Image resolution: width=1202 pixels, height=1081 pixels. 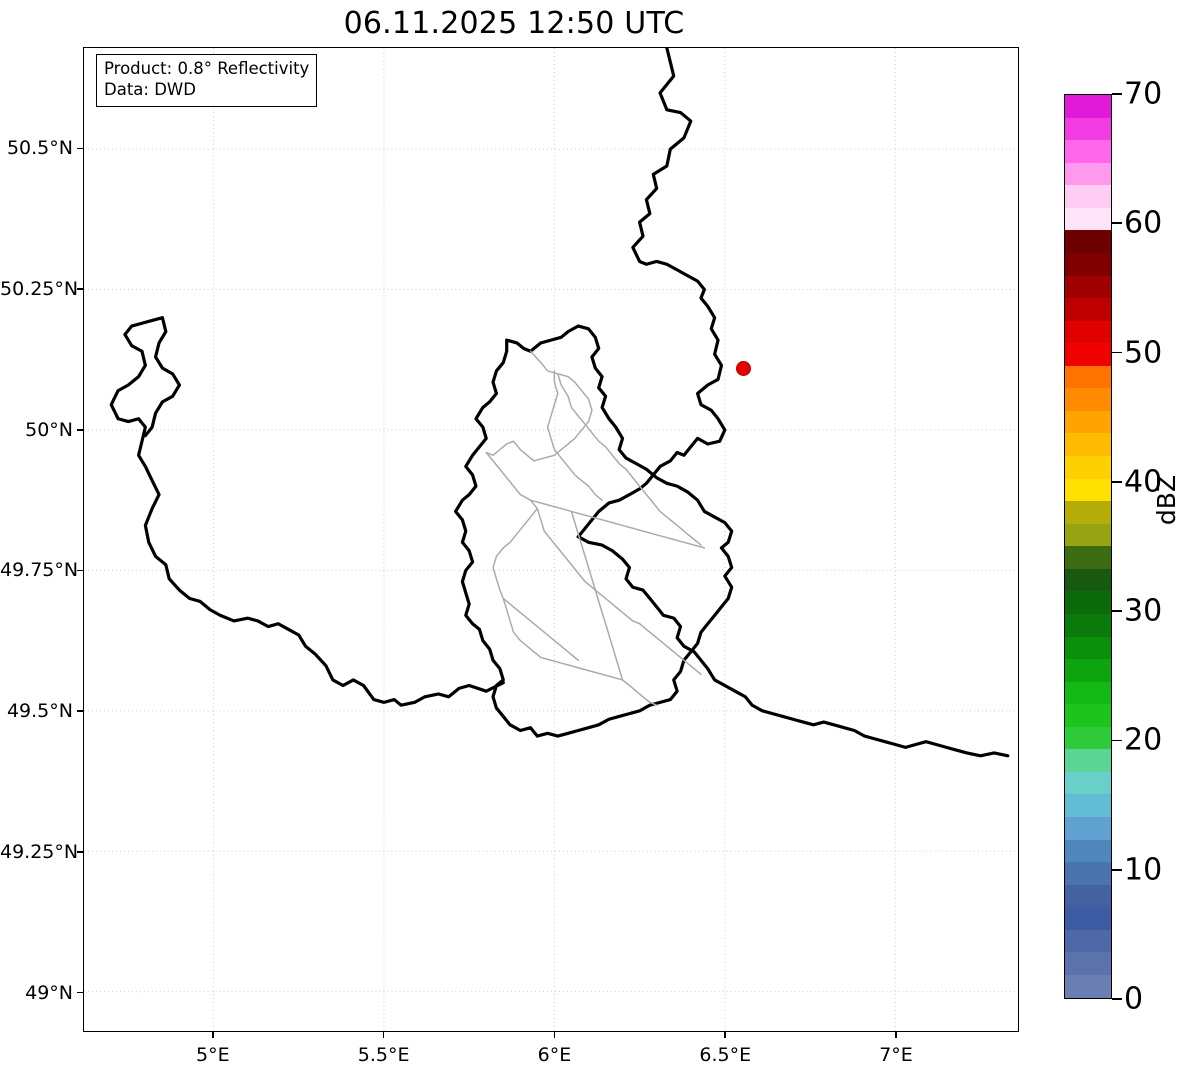 I want to click on colorbar-tick-label: 50, so click(x=1143, y=353).